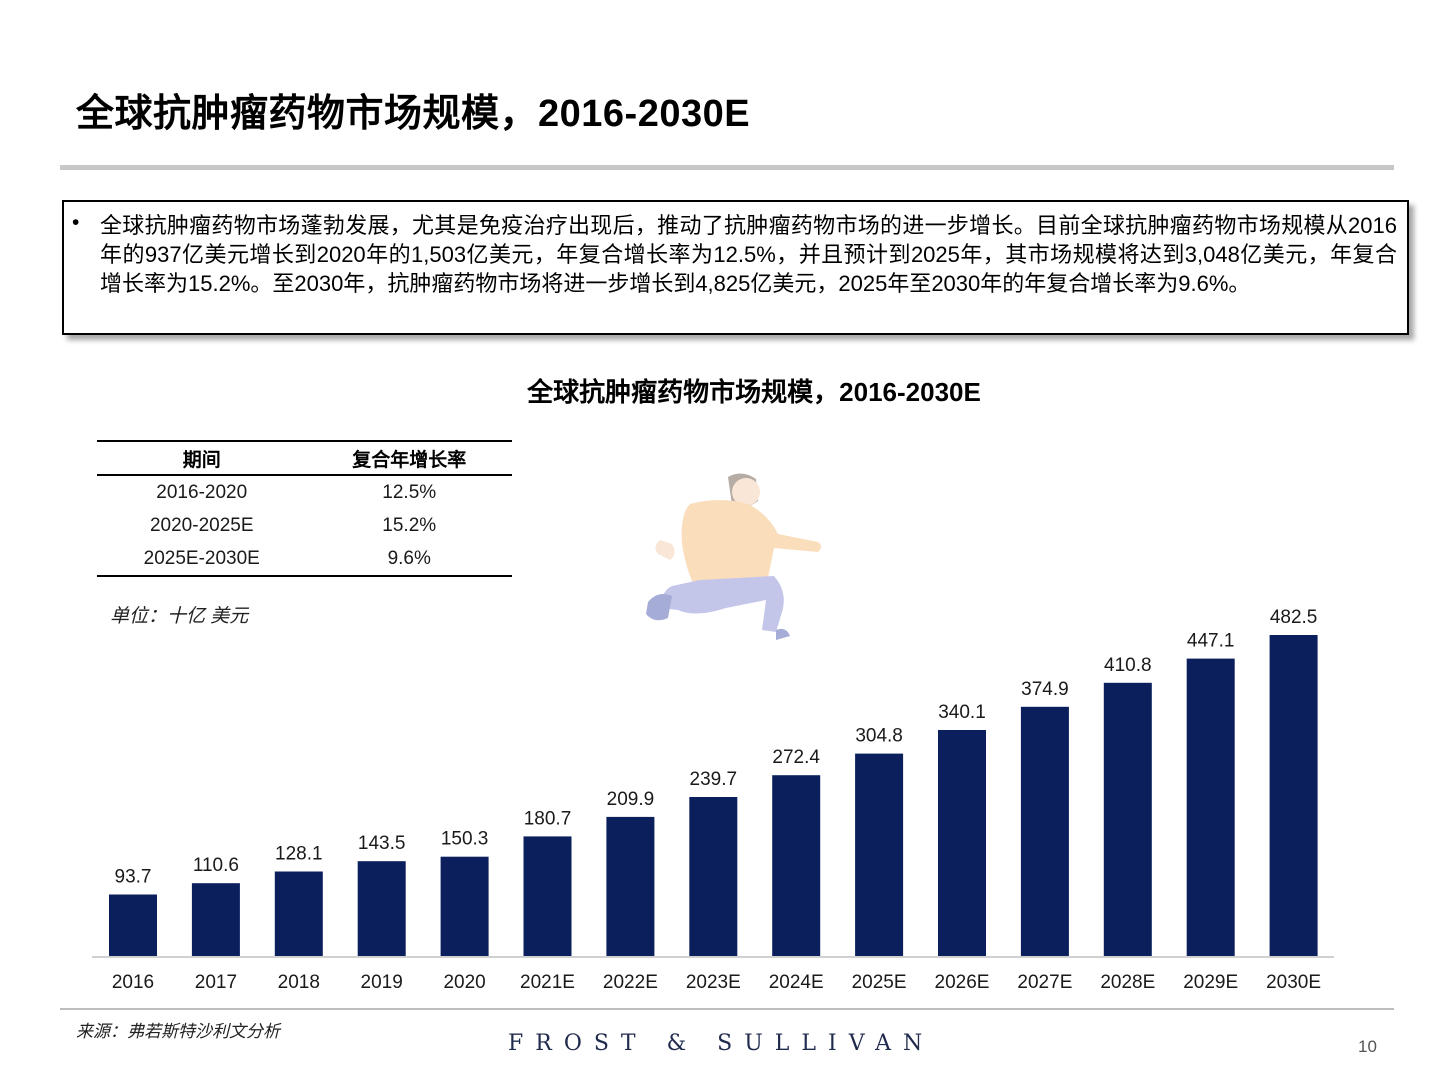 This screenshot has height=1080, width=1454. What do you see at coordinates (409, 525) in the screenshot?
I see `cagr-rate-cell: 15.2%` at bounding box center [409, 525].